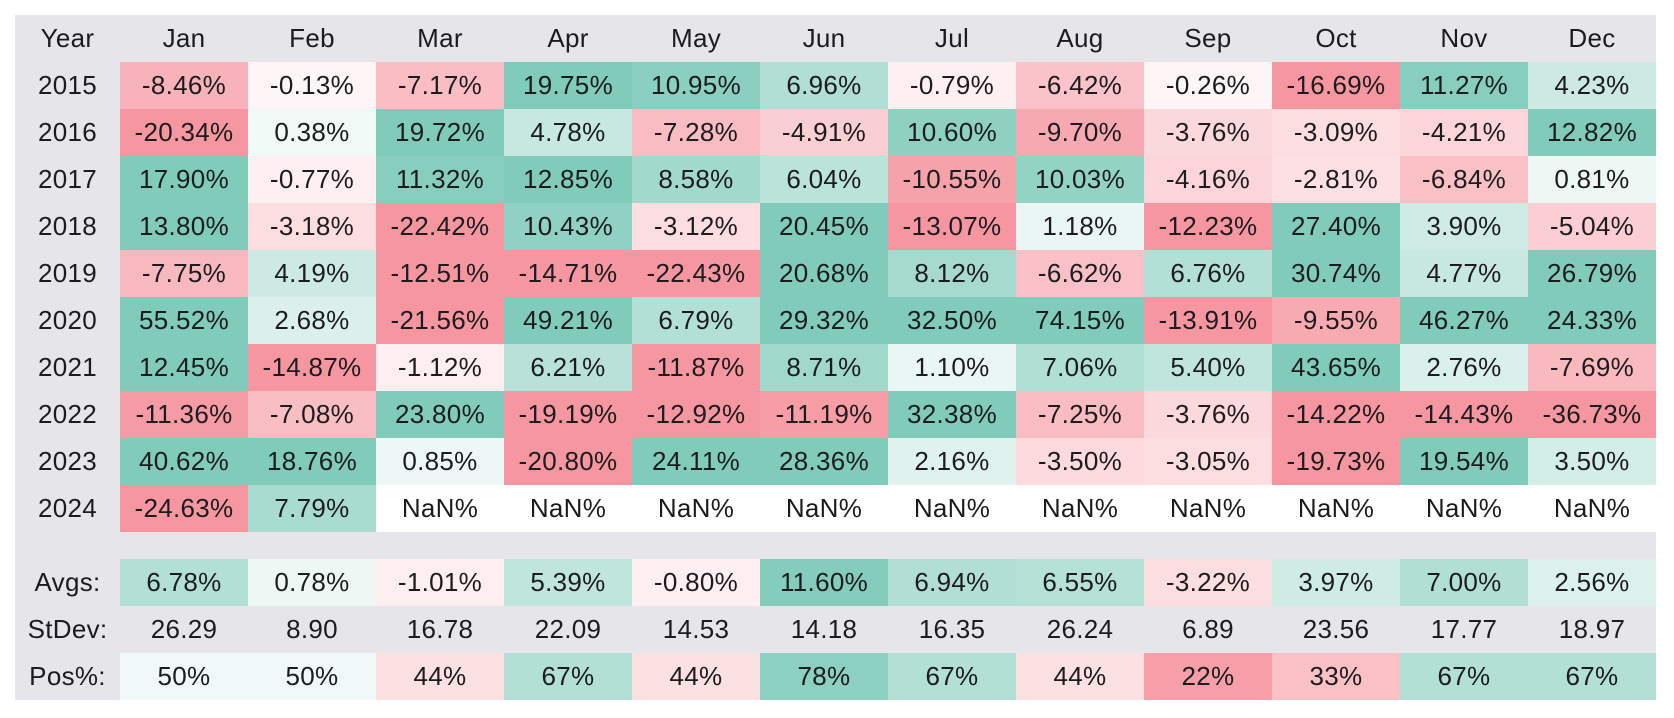 This screenshot has height=718, width=1674. Describe the element at coordinates (312, 85) in the screenshot. I see `cell: -0.13%` at that location.